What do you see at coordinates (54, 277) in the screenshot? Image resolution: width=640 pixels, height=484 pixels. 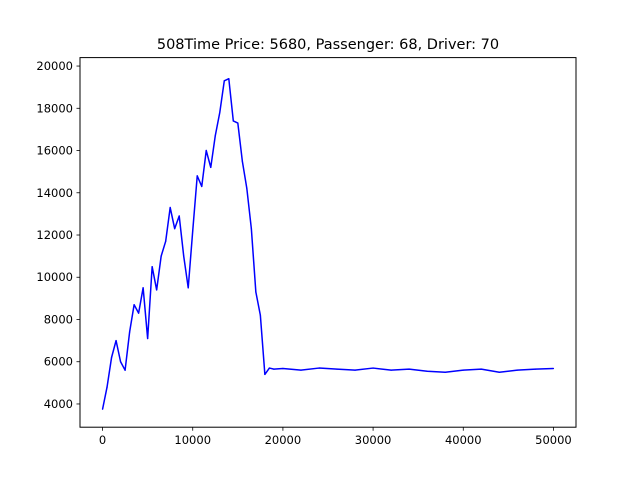 I see `y-tick-label: 10000` at bounding box center [54, 277].